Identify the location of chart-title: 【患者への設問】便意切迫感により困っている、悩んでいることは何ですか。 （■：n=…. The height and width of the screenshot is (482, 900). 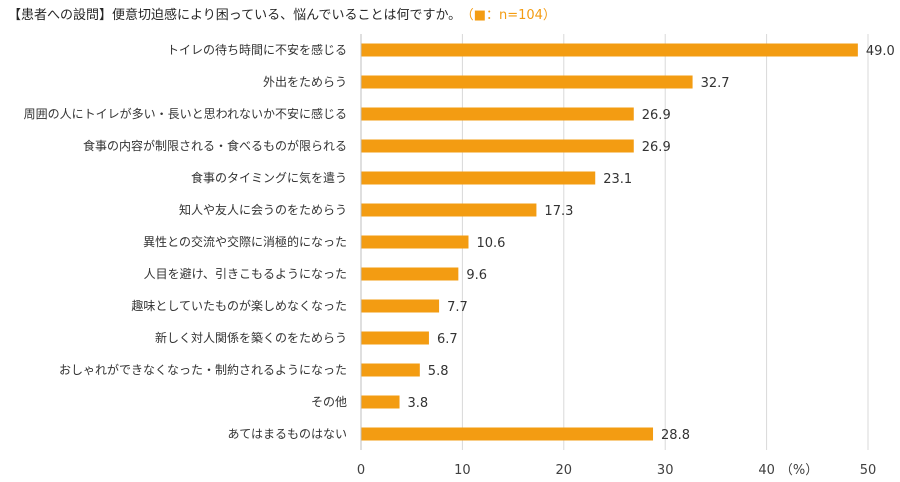
(282, 13).